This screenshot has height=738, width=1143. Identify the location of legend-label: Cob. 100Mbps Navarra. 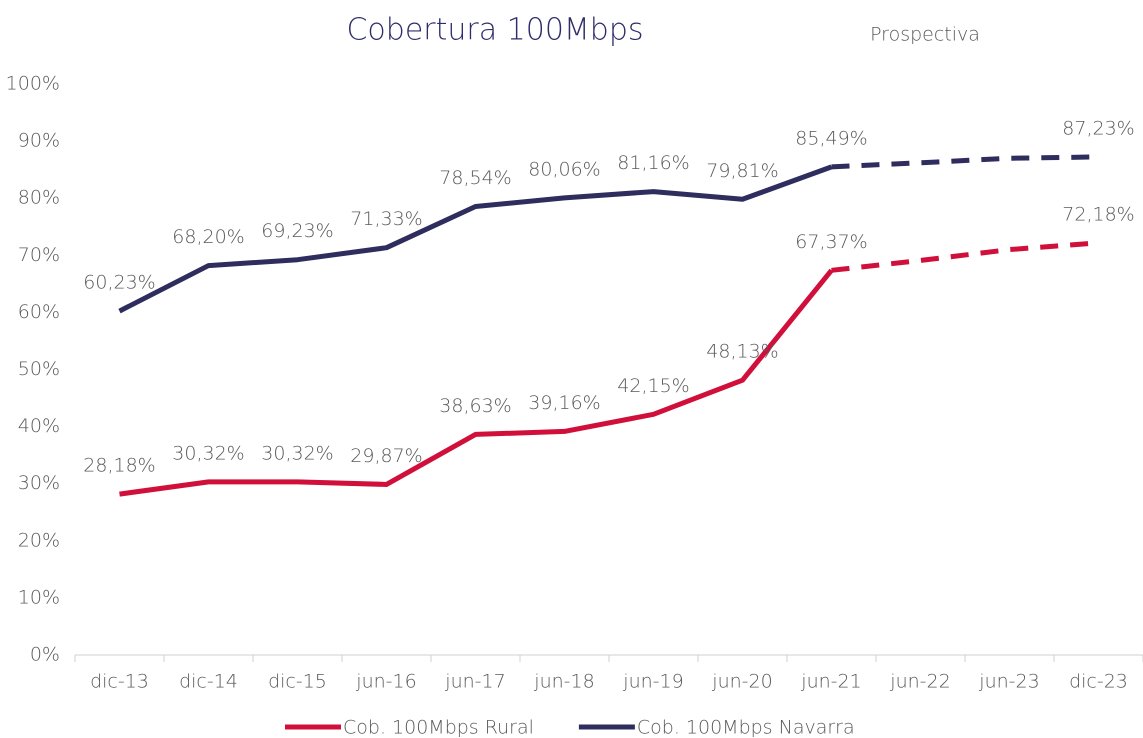
(746, 727).